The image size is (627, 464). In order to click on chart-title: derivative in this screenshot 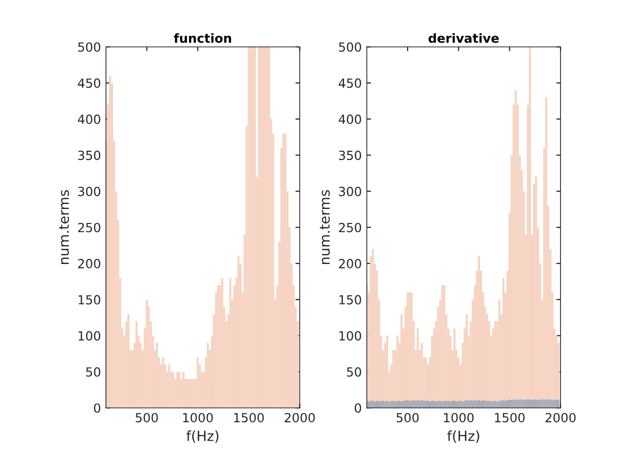, I will do `click(463, 38)`.